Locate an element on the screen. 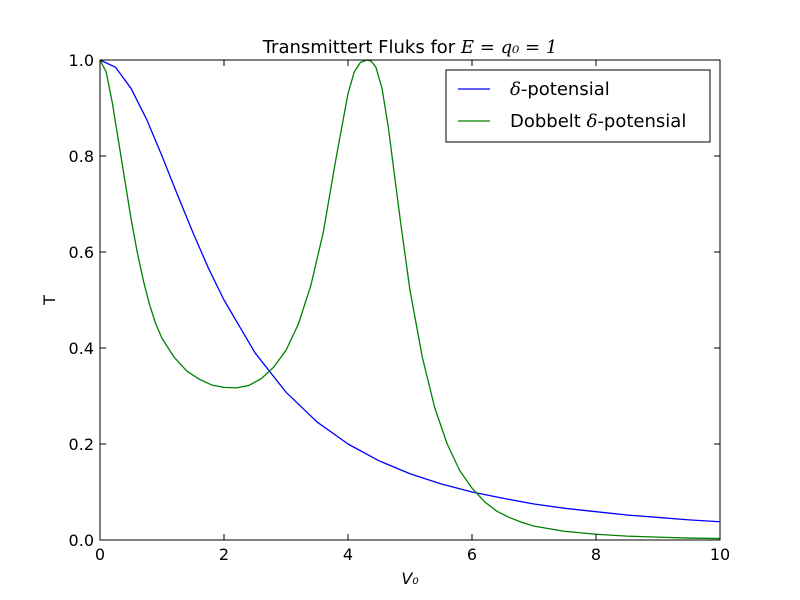 The width and height of the screenshot is (800, 600). legend-double-prefix: Dobbelt is located at coordinates (548, 121).